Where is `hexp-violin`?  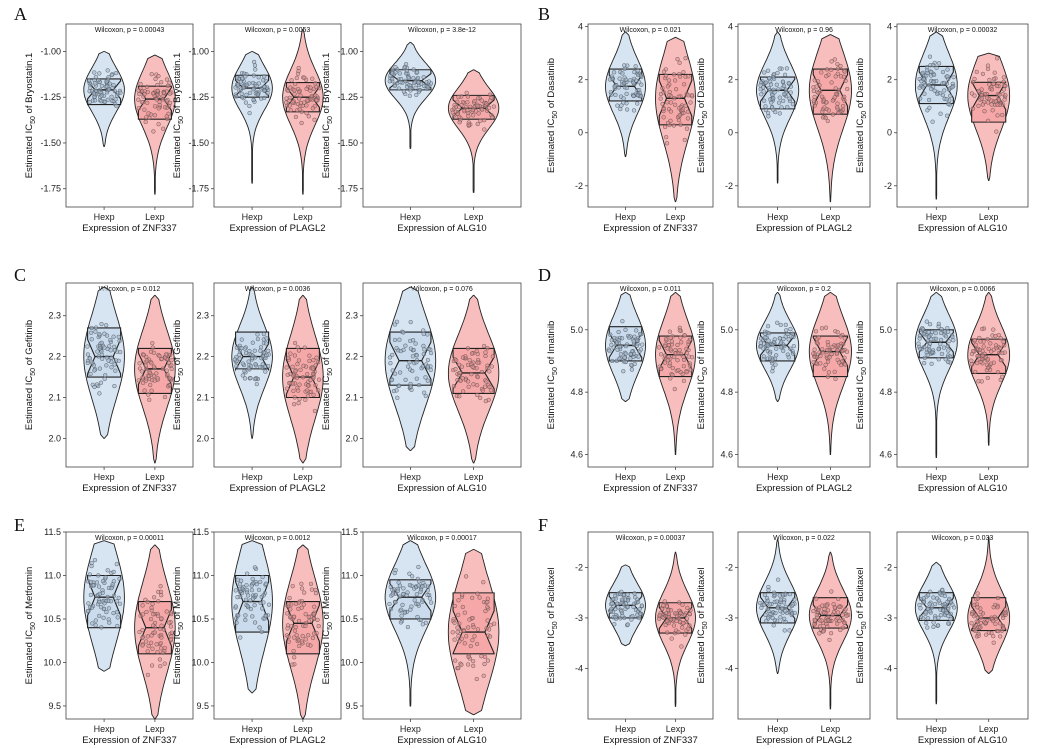 hexp-violin is located at coordinates (936, 633).